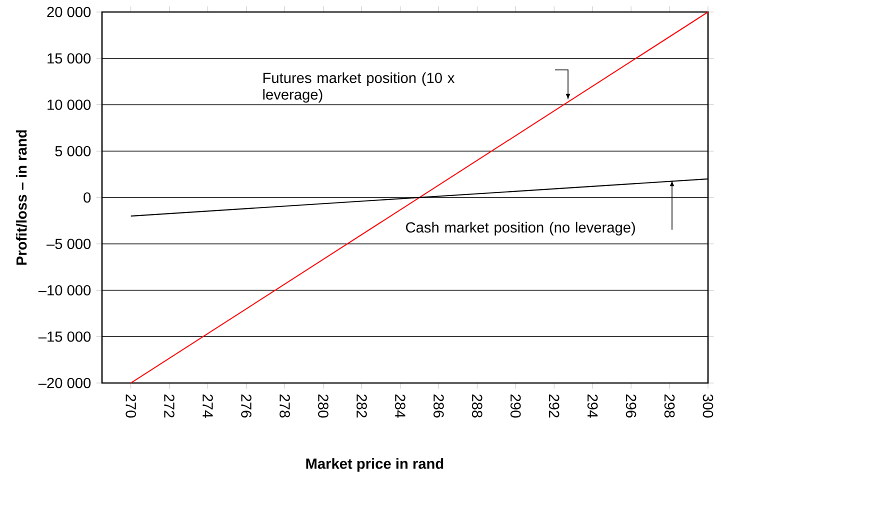 The image size is (882, 532). I want to click on y-tick-label: 10 000, so click(69, 105).